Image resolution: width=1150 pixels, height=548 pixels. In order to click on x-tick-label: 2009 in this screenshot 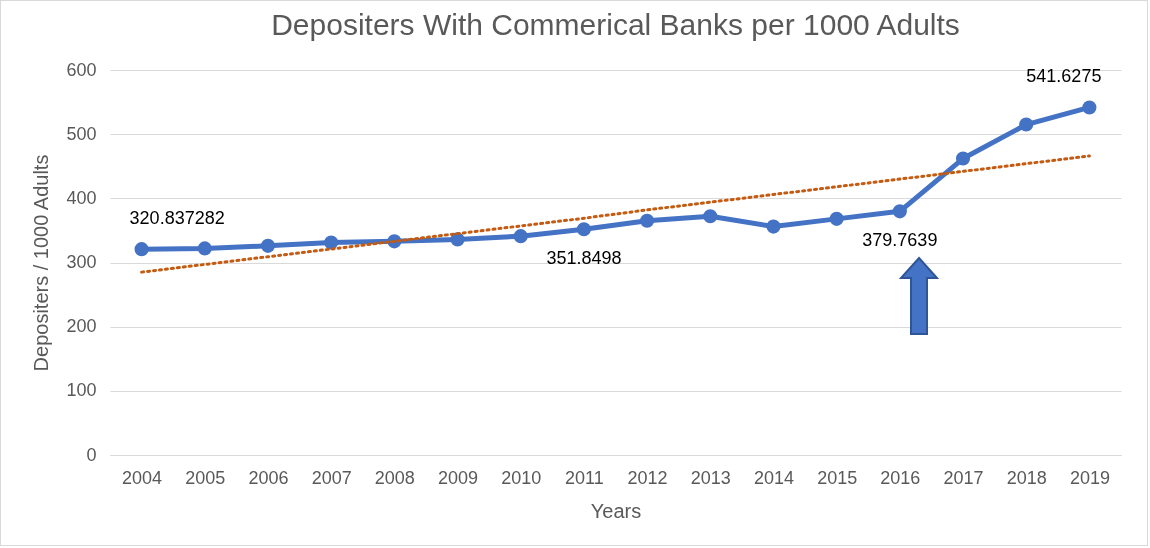, I will do `click(458, 477)`.